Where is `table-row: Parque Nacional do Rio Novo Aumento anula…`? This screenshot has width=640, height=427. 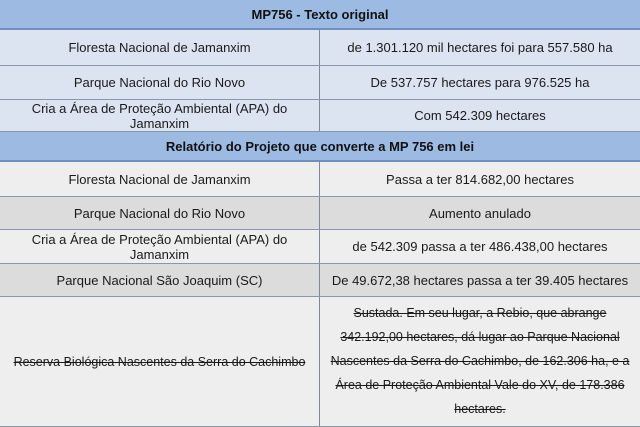
table-row: Parque Nacional do Rio Novo Aumento anula… is located at coordinates (320, 213).